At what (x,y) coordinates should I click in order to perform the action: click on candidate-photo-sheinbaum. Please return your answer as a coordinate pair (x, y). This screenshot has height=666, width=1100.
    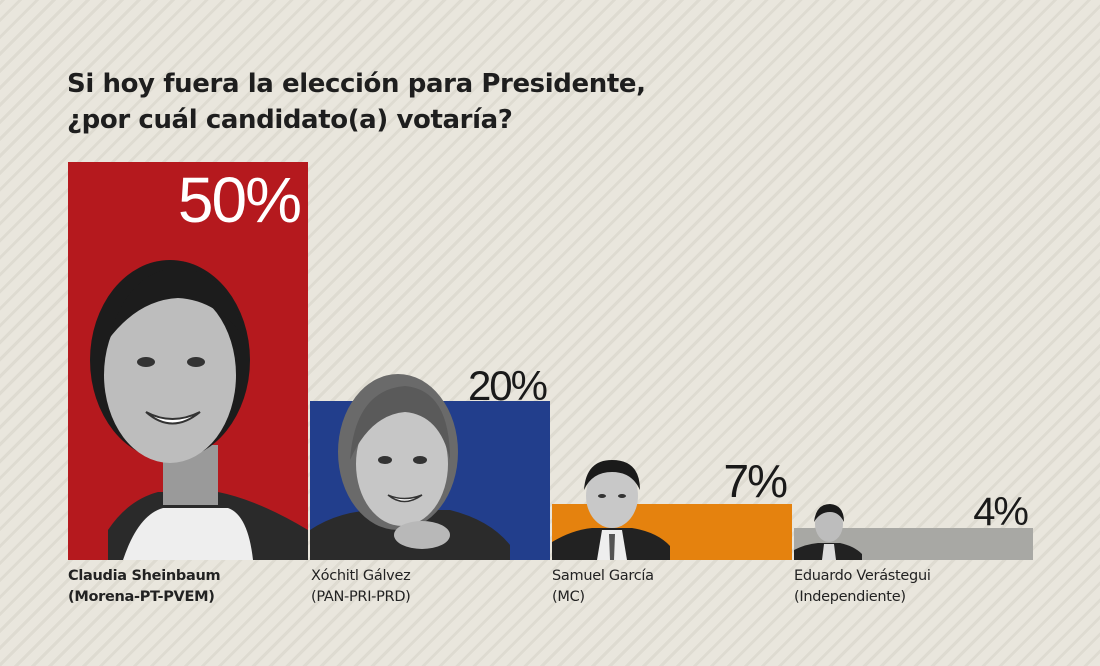
    Looking at the image, I should click on (199, 410).